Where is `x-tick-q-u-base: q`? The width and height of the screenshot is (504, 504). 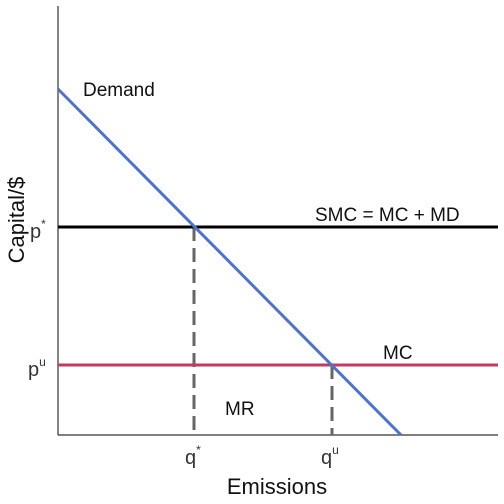
x-tick-q-u-base: q is located at coordinates (326, 458).